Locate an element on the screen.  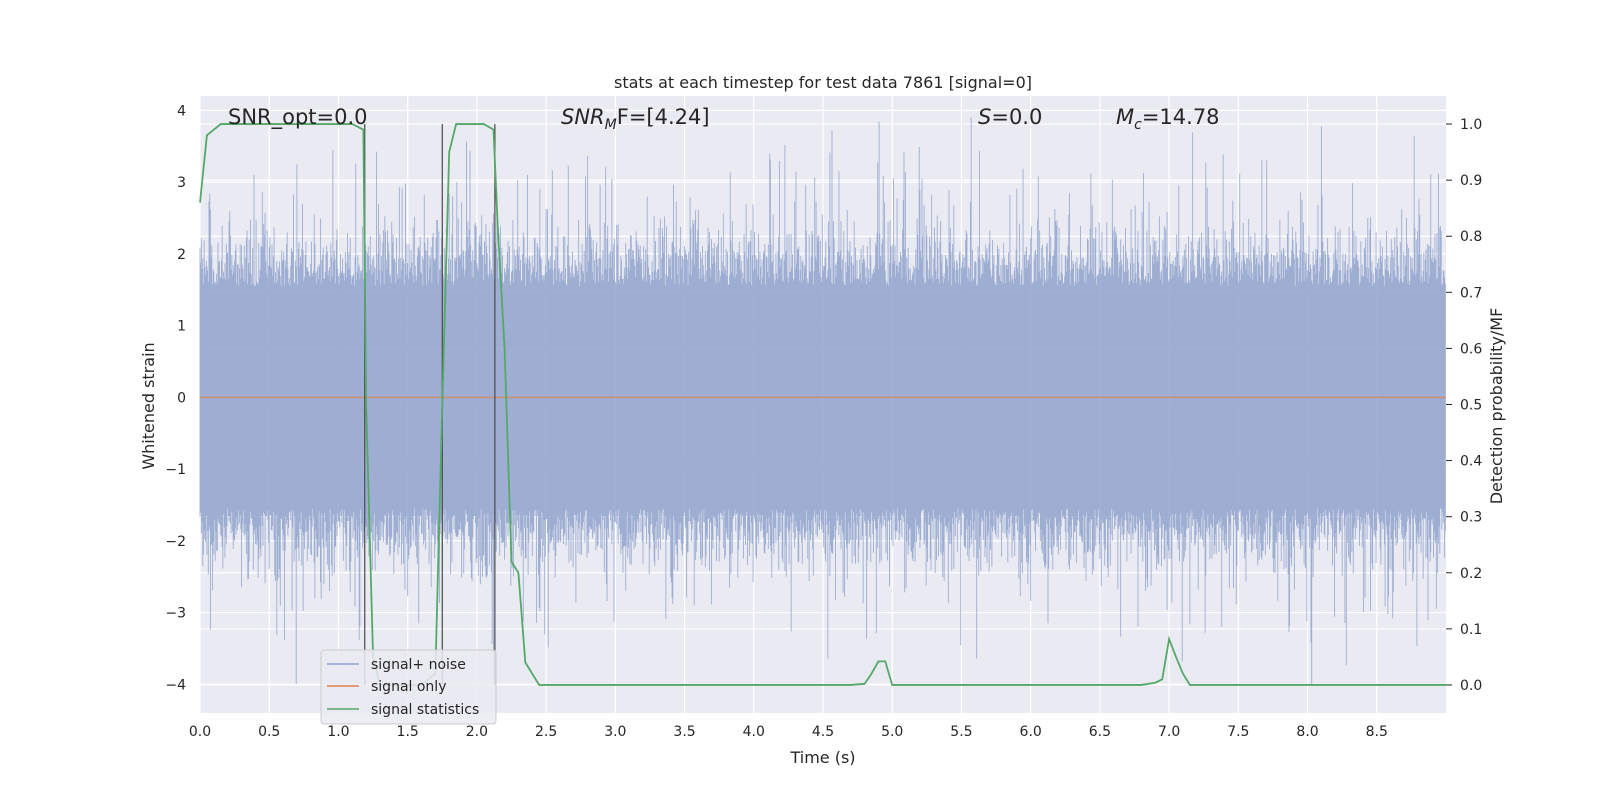
legend-label-noise: signal+ noise is located at coordinates (418, 665).